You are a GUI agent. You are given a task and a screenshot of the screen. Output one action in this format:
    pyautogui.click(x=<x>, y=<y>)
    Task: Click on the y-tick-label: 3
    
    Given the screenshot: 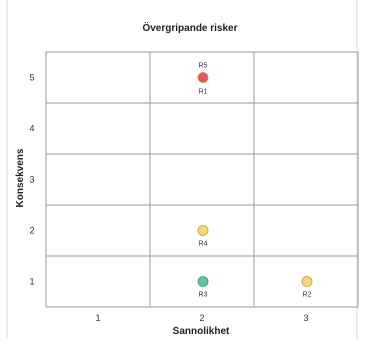 What is the action you would take?
    pyautogui.click(x=31, y=180)
    